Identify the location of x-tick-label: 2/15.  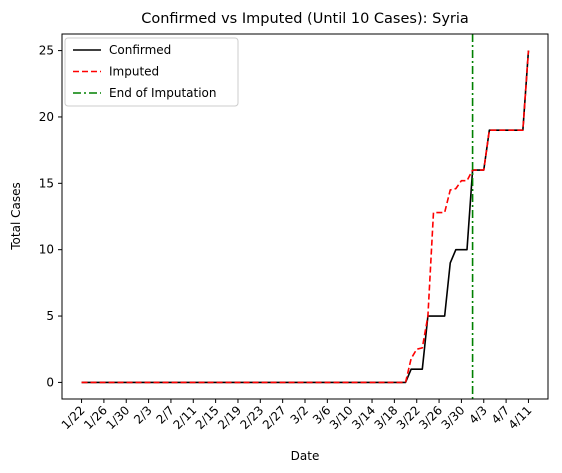
(207, 417).